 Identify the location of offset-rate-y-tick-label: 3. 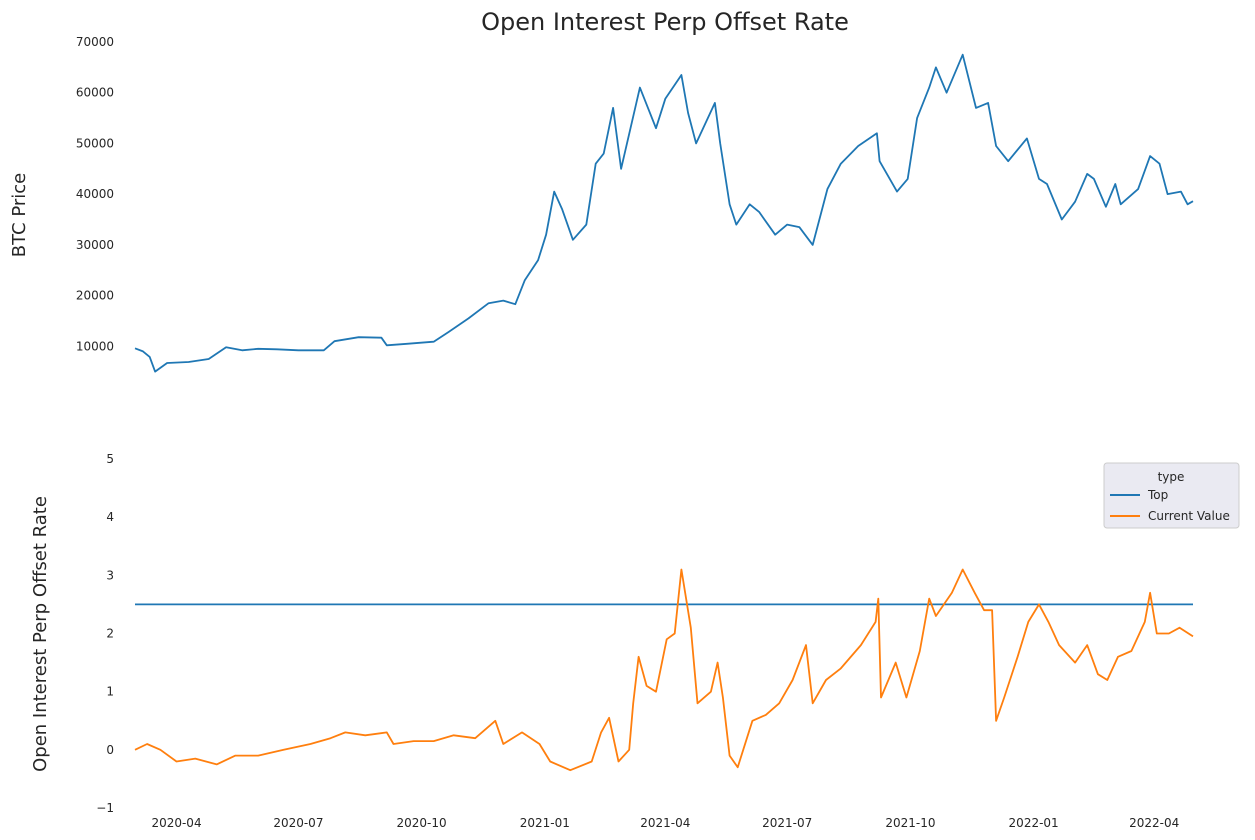
(110, 575).